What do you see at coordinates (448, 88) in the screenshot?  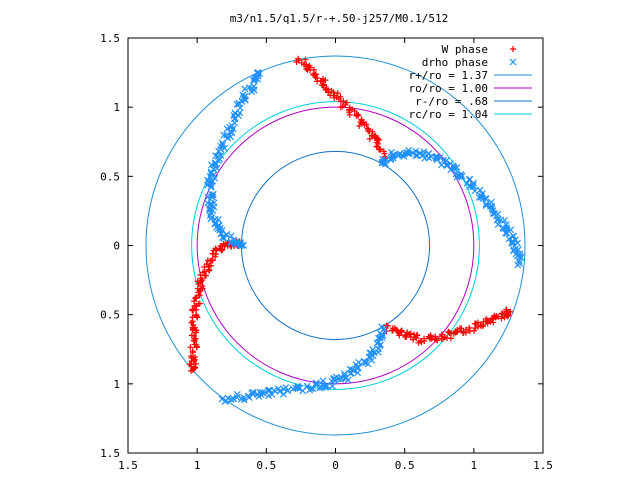 I see `legend-label: ro/ro = 1.00` at bounding box center [448, 88].